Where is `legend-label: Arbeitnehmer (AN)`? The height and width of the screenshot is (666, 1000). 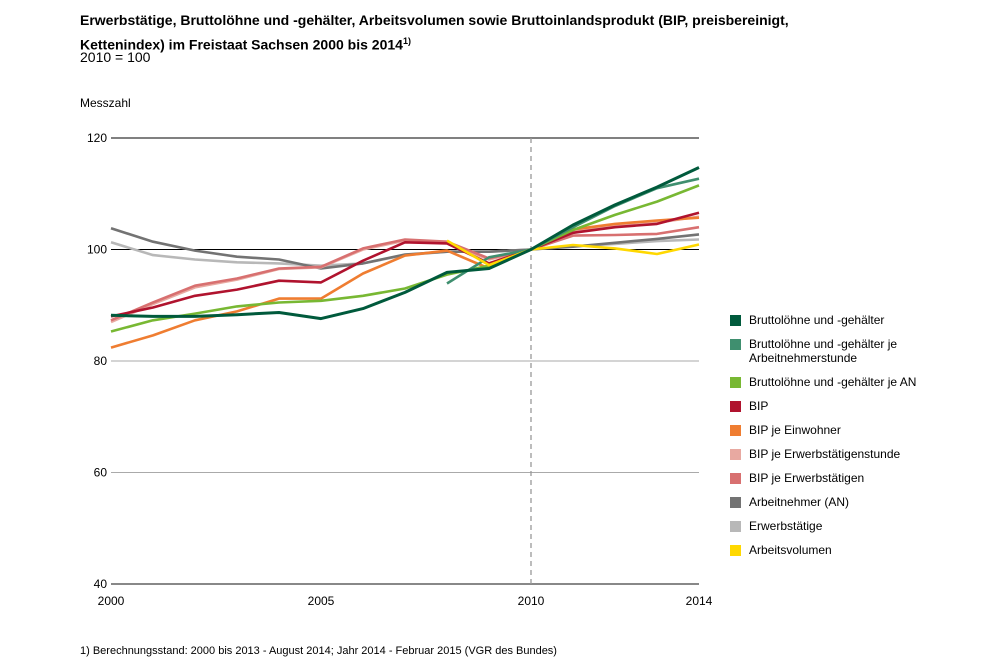 legend-label: Arbeitnehmer (AN) is located at coordinates (799, 502).